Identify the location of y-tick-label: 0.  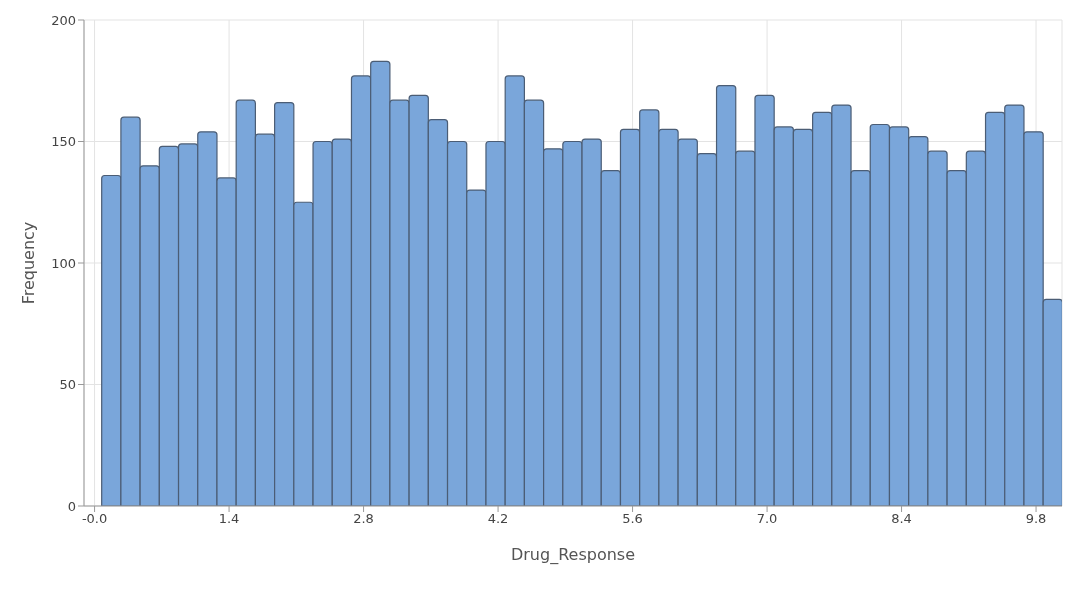
(71, 506).